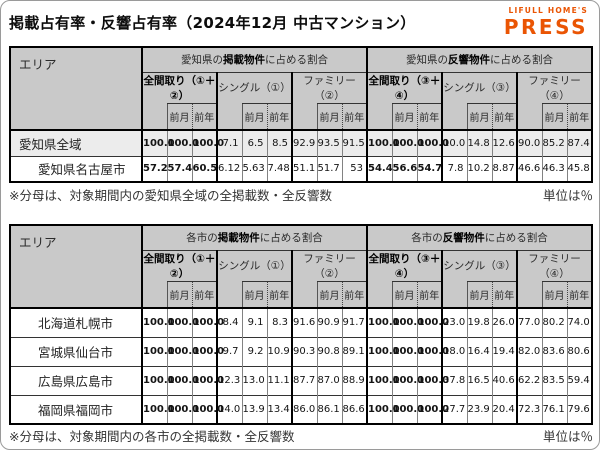 Image resolution: width=600 pixels, height=450 pixels. What do you see at coordinates (579, 322) in the screenshot?
I see `value-cell: 74.0` at bounding box center [579, 322].